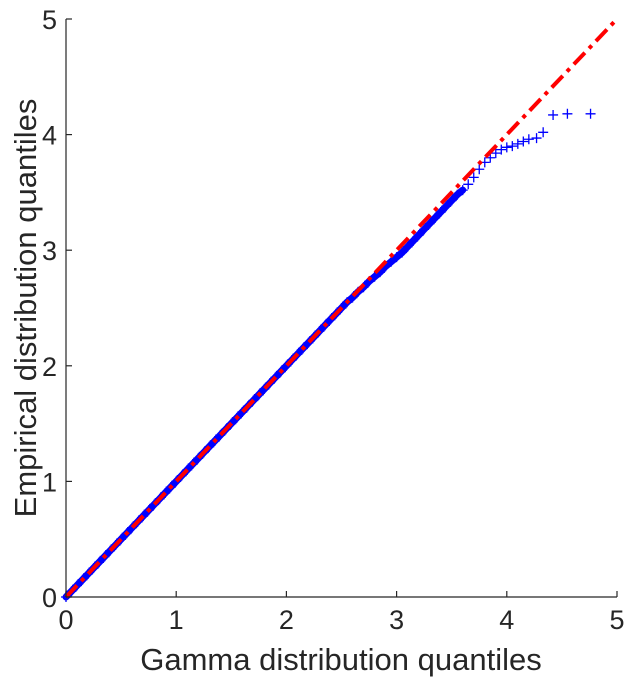 The image size is (628, 679). What do you see at coordinates (65, 620) in the screenshot?
I see `x-tick-label: 0` at bounding box center [65, 620].